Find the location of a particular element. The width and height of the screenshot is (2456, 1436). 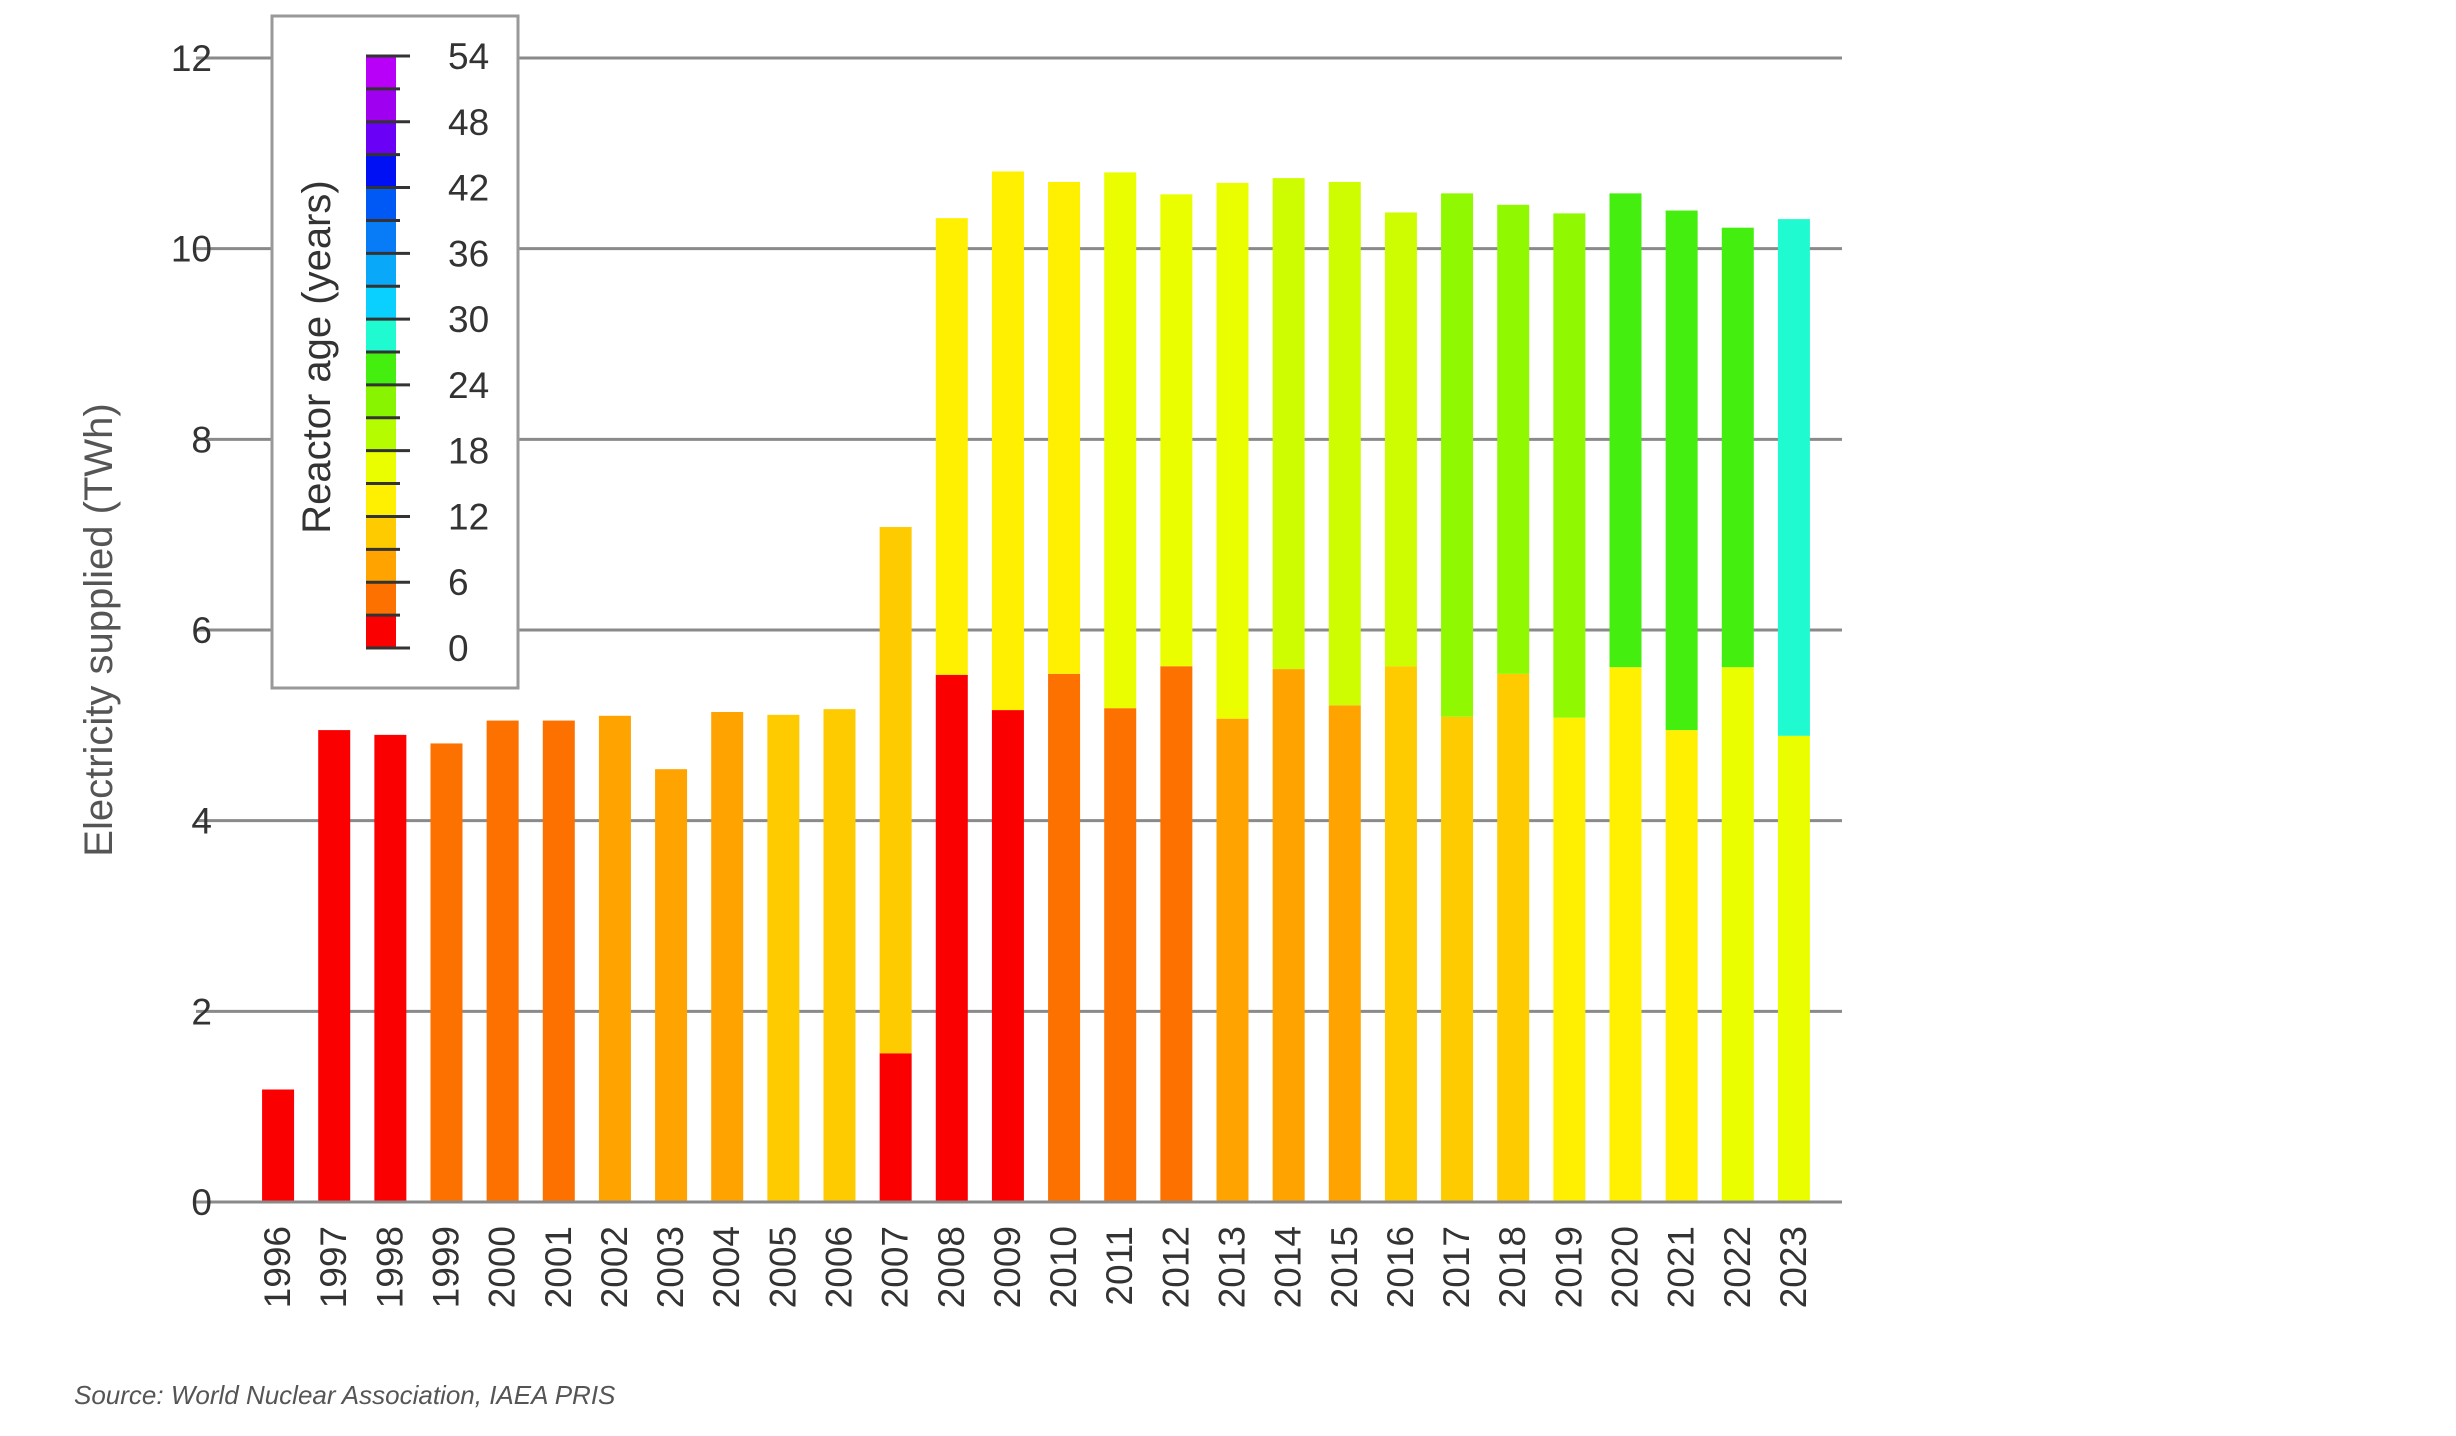

bar-2012-seg1 is located at coordinates (1176, 430).